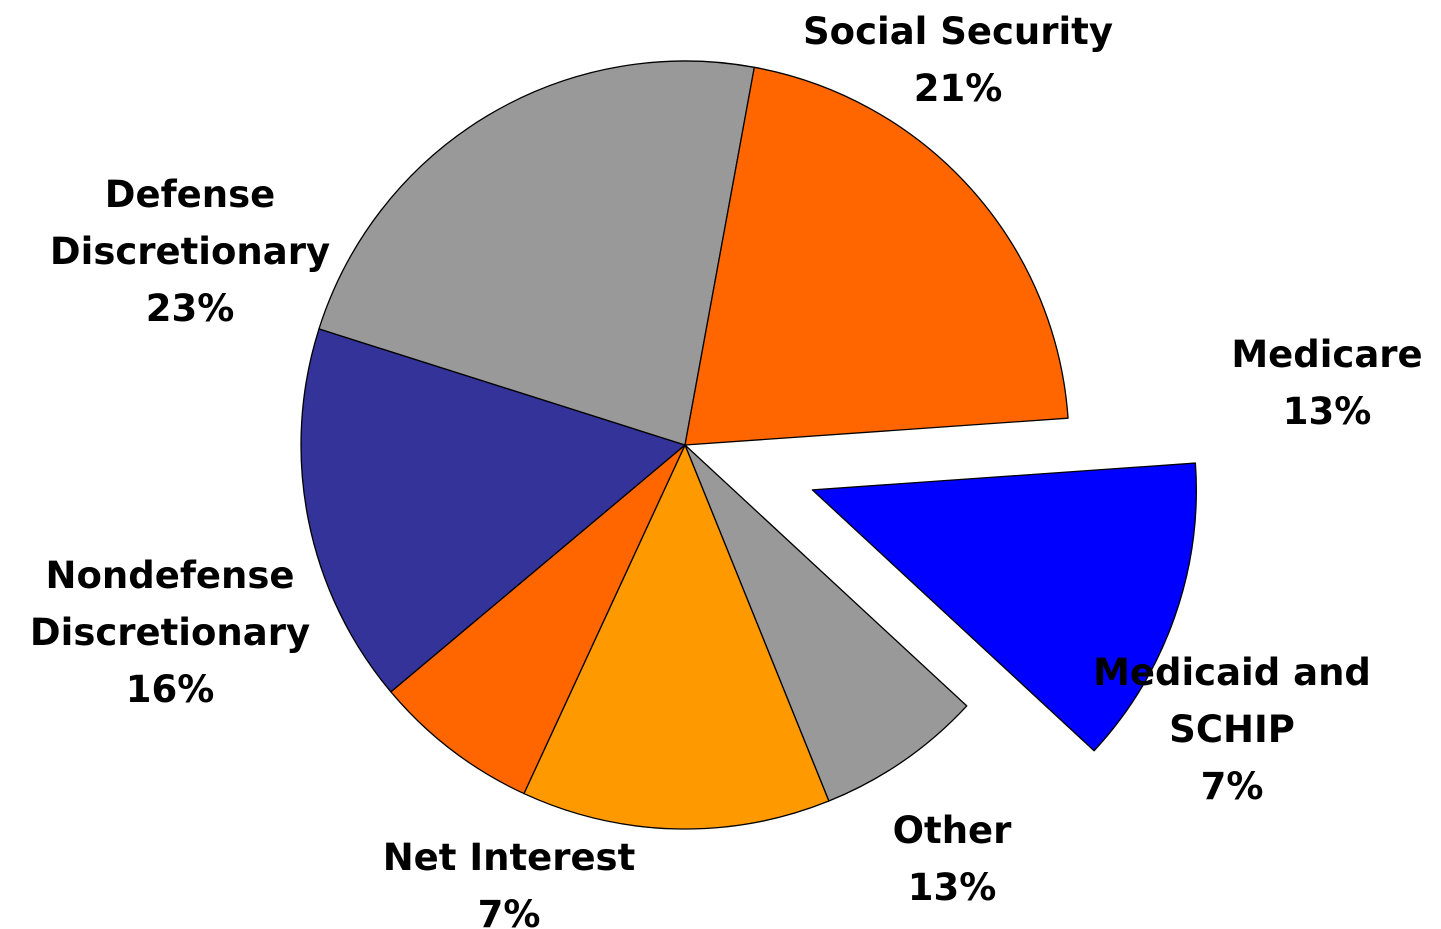 The height and width of the screenshot is (929, 1441). What do you see at coordinates (1326, 354) in the screenshot?
I see `slice-name-label: Medicare` at bounding box center [1326, 354].